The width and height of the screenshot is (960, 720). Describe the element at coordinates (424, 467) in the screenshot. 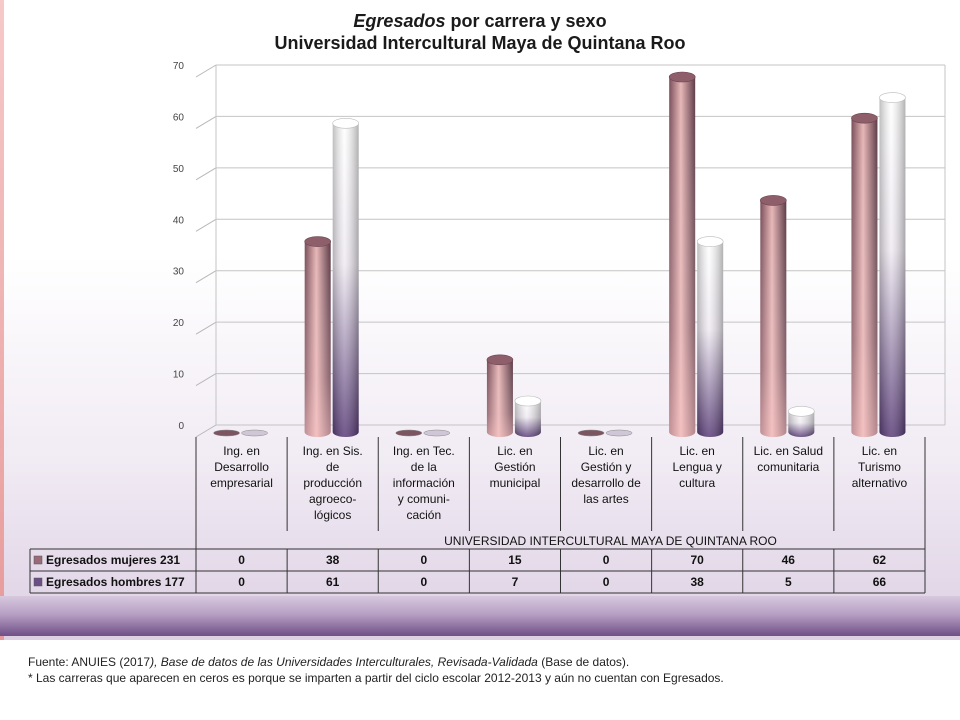

I see `category-label-line: de la` at that location.